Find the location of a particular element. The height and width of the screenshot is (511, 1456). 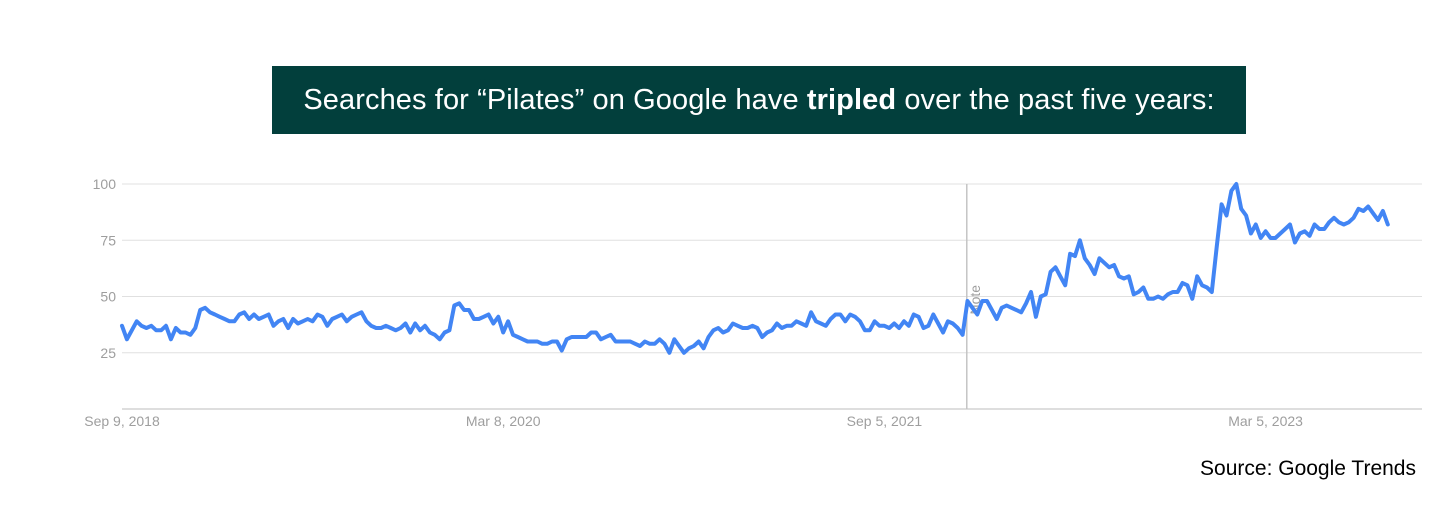

y-tick-label: 100 is located at coordinates (105, 184).